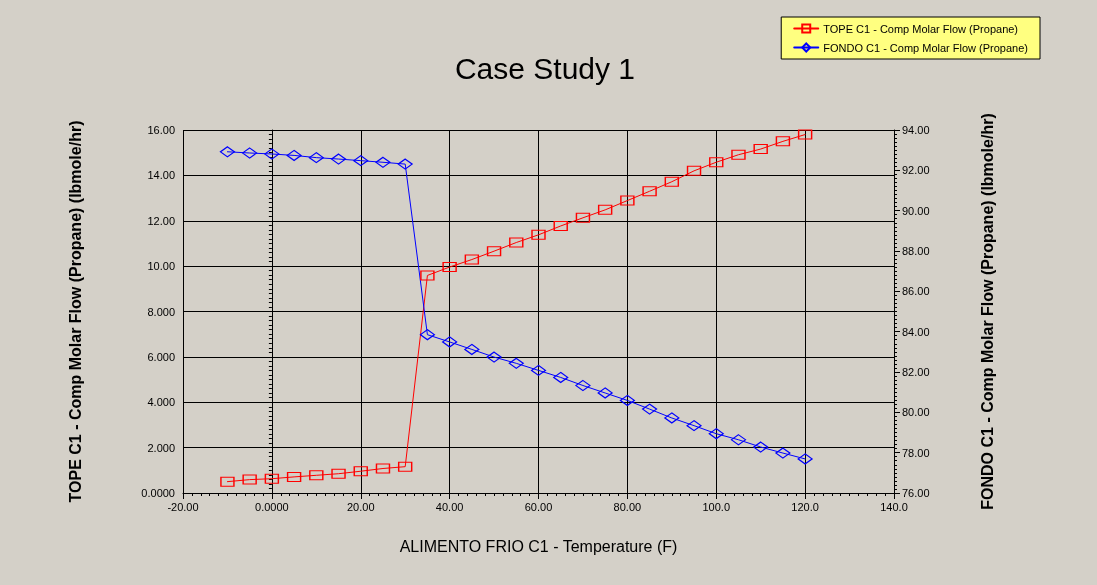 The image size is (1097, 585). I want to click on y2-tick-label: 86.00, so click(916, 291).